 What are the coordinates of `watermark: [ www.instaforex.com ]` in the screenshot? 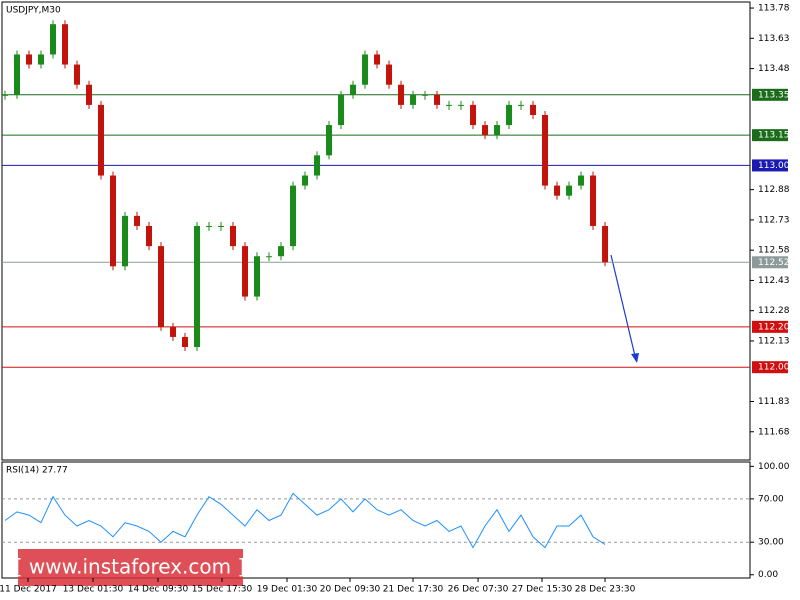 It's located at (130, 567).